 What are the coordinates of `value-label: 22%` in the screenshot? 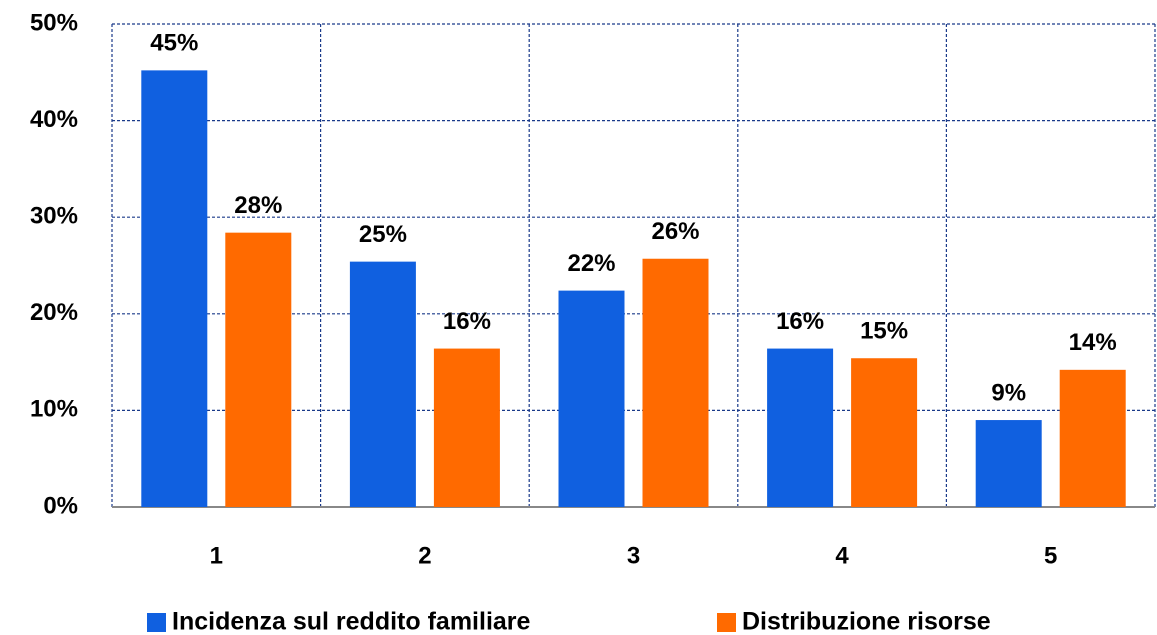 It's located at (591, 263).